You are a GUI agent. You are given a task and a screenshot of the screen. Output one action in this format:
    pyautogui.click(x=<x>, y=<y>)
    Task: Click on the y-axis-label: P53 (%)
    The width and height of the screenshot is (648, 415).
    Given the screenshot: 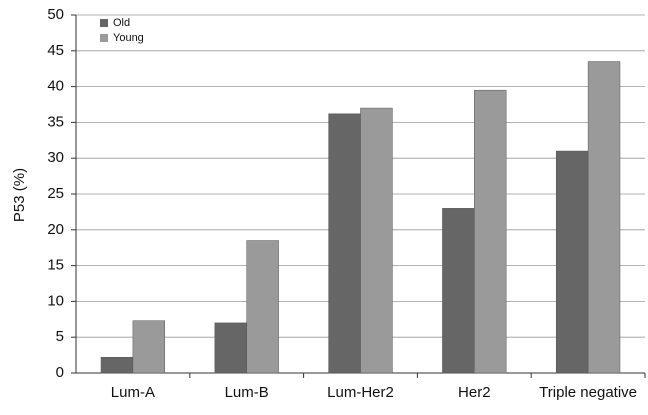 What is the action you would take?
    pyautogui.click(x=19, y=195)
    